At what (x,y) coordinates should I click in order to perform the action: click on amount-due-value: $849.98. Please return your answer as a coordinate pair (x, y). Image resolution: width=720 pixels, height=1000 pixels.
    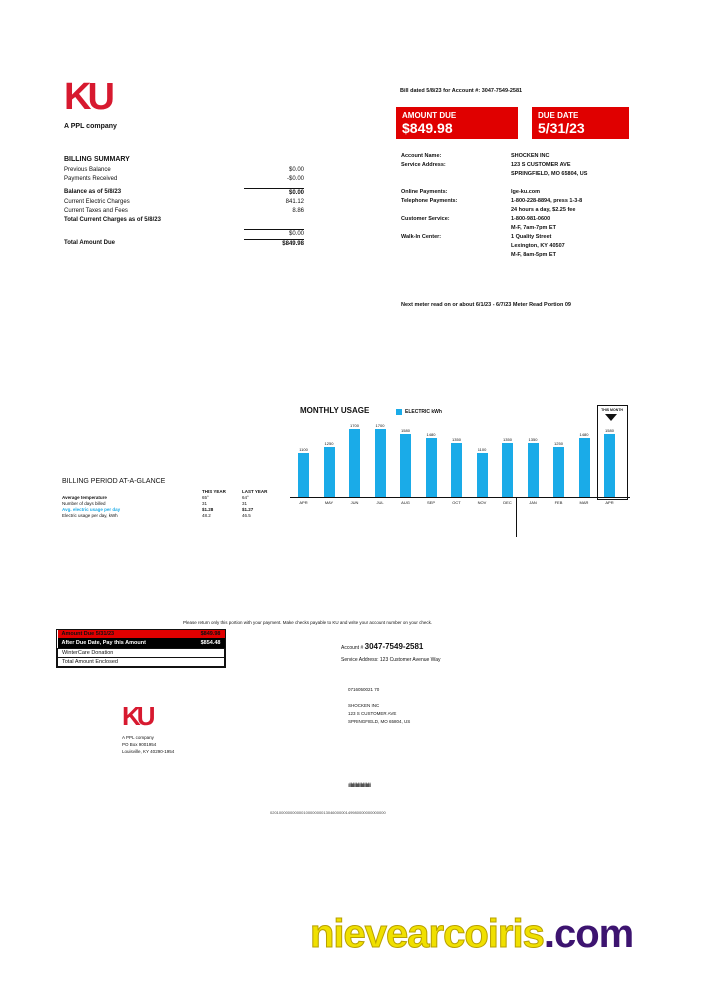
    Looking at the image, I should click on (427, 128).